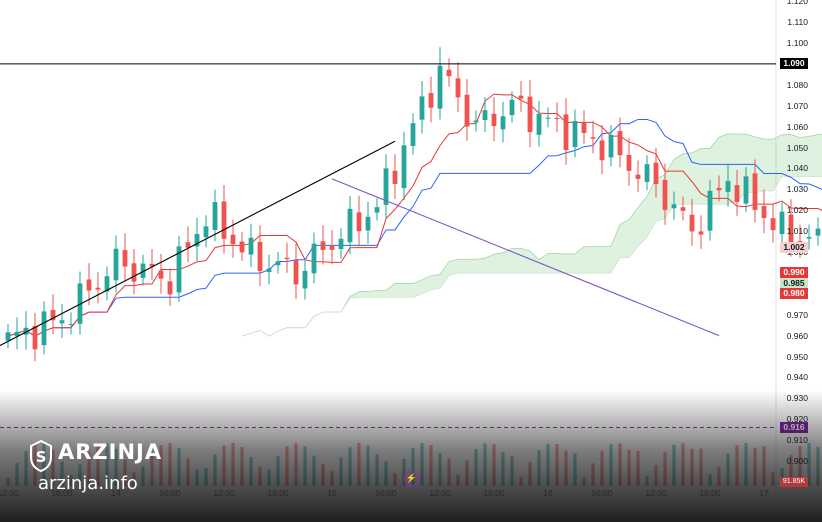 This screenshot has height=522, width=822. I want to click on trendline, so click(525, 257).